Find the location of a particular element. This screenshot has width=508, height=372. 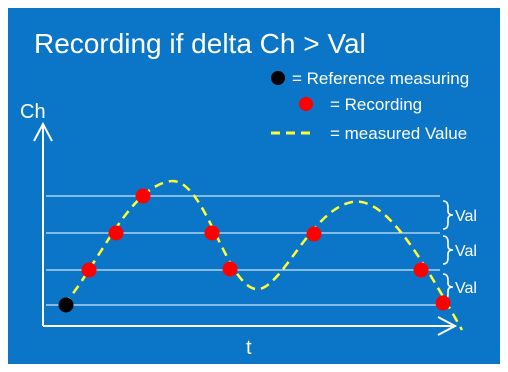

diagram-title: Recording if delta Ch > Val is located at coordinates (200, 43).